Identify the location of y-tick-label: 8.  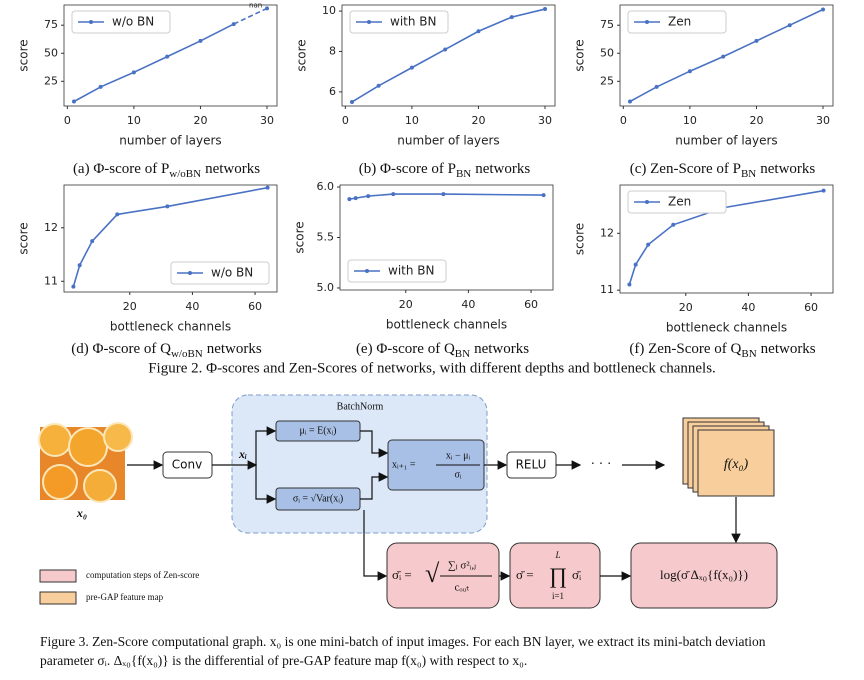
(332, 50).